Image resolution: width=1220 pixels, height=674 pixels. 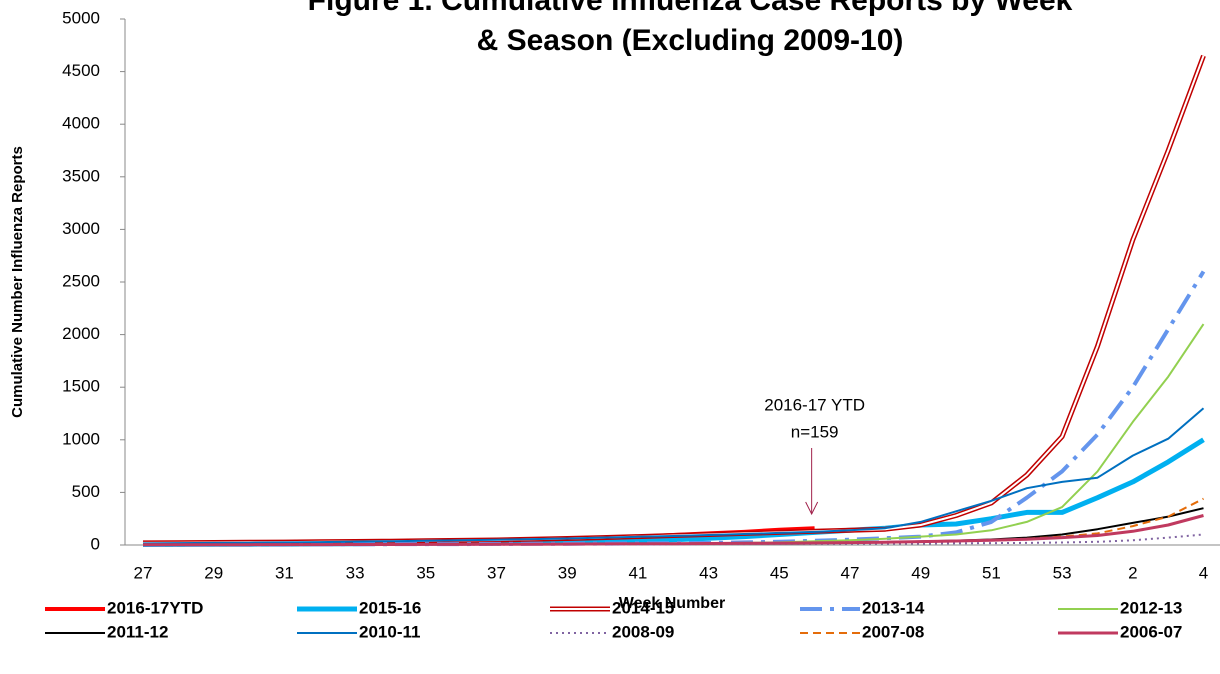 What do you see at coordinates (389, 631) in the screenshot?
I see `legend-label: 2010-11` at bounding box center [389, 631].